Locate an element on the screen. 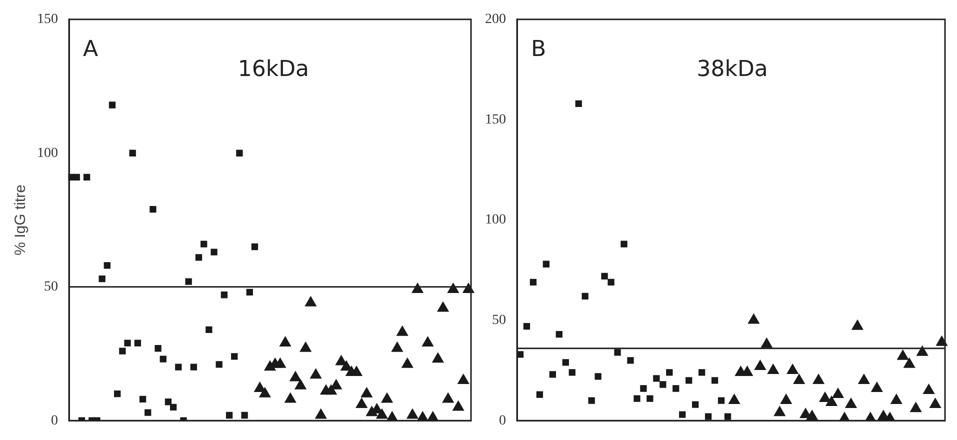 This screenshot has height=440, width=957. annotation: 16kDa is located at coordinates (273, 69).